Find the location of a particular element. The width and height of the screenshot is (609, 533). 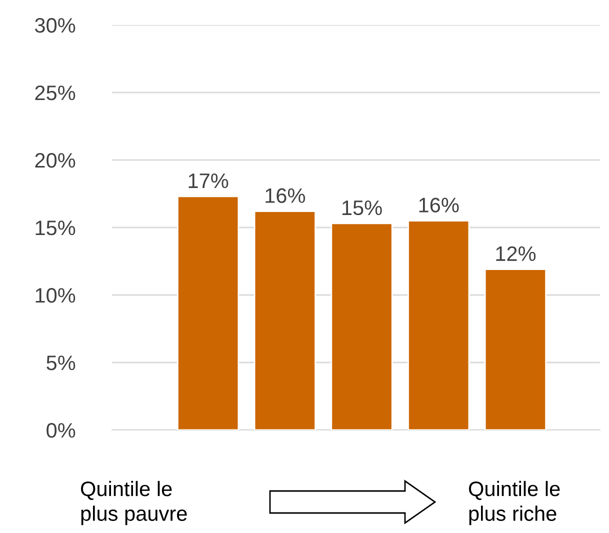

y-tick-label: 25% is located at coordinates (55, 93).